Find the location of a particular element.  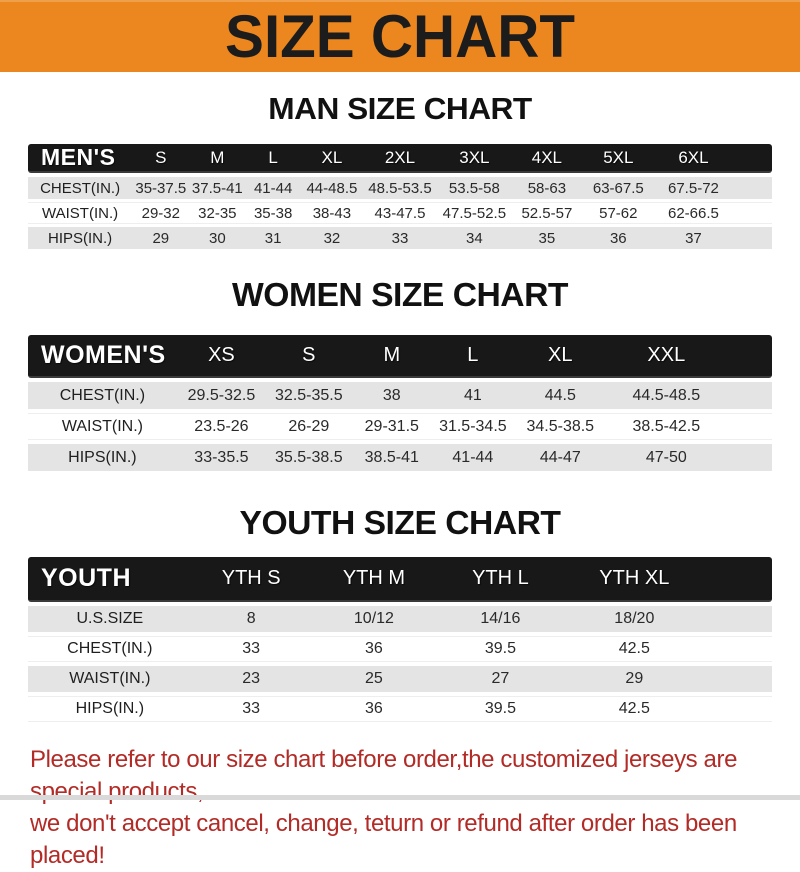

size-column-header: M is located at coordinates (217, 157).